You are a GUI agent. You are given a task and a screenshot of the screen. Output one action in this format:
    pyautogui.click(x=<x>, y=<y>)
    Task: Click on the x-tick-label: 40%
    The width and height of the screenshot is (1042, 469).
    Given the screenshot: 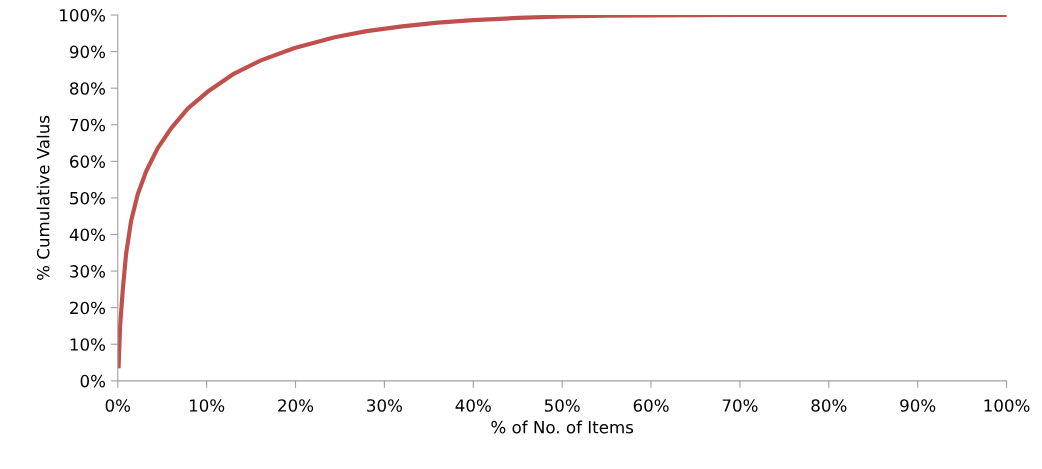 What is the action you would take?
    pyautogui.click(x=473, y=405)
    